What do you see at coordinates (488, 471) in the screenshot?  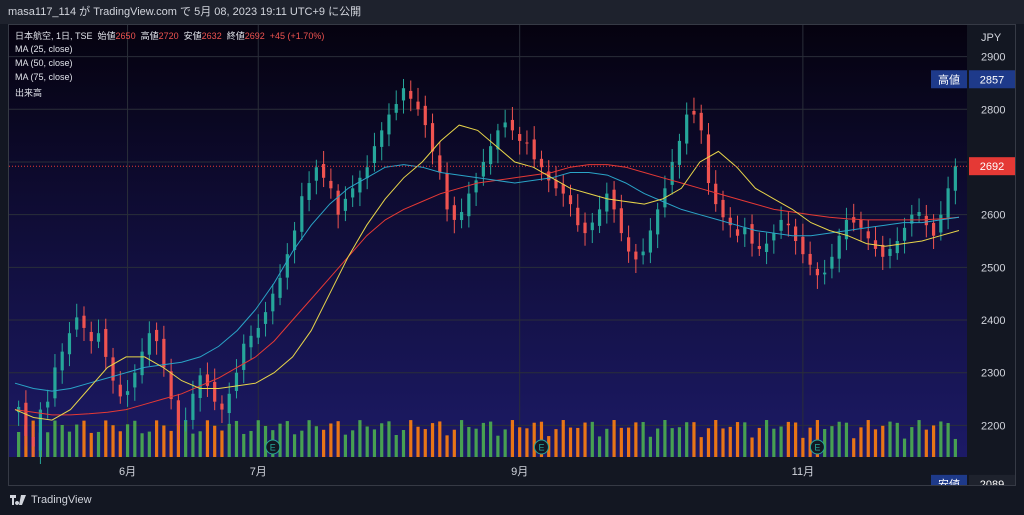 I see `time-axis-background` at bounding box center [488, 471].